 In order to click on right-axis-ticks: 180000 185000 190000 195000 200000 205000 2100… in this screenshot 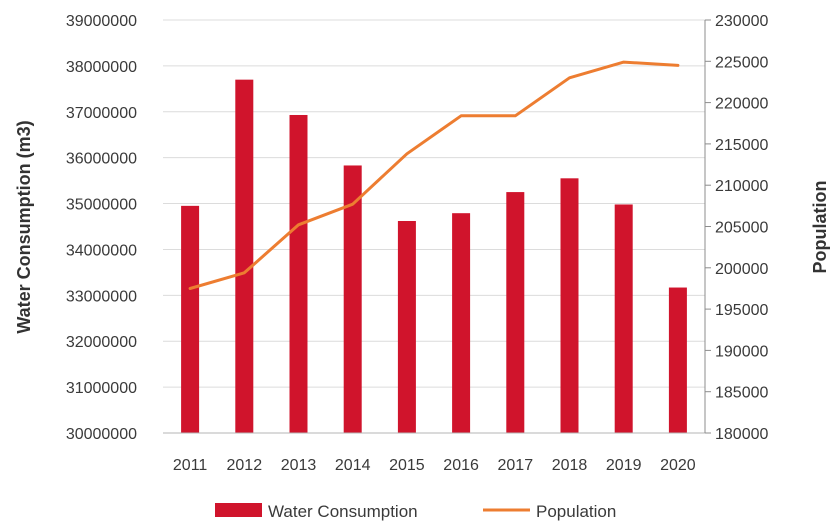, I will do `click(736, 228)`.